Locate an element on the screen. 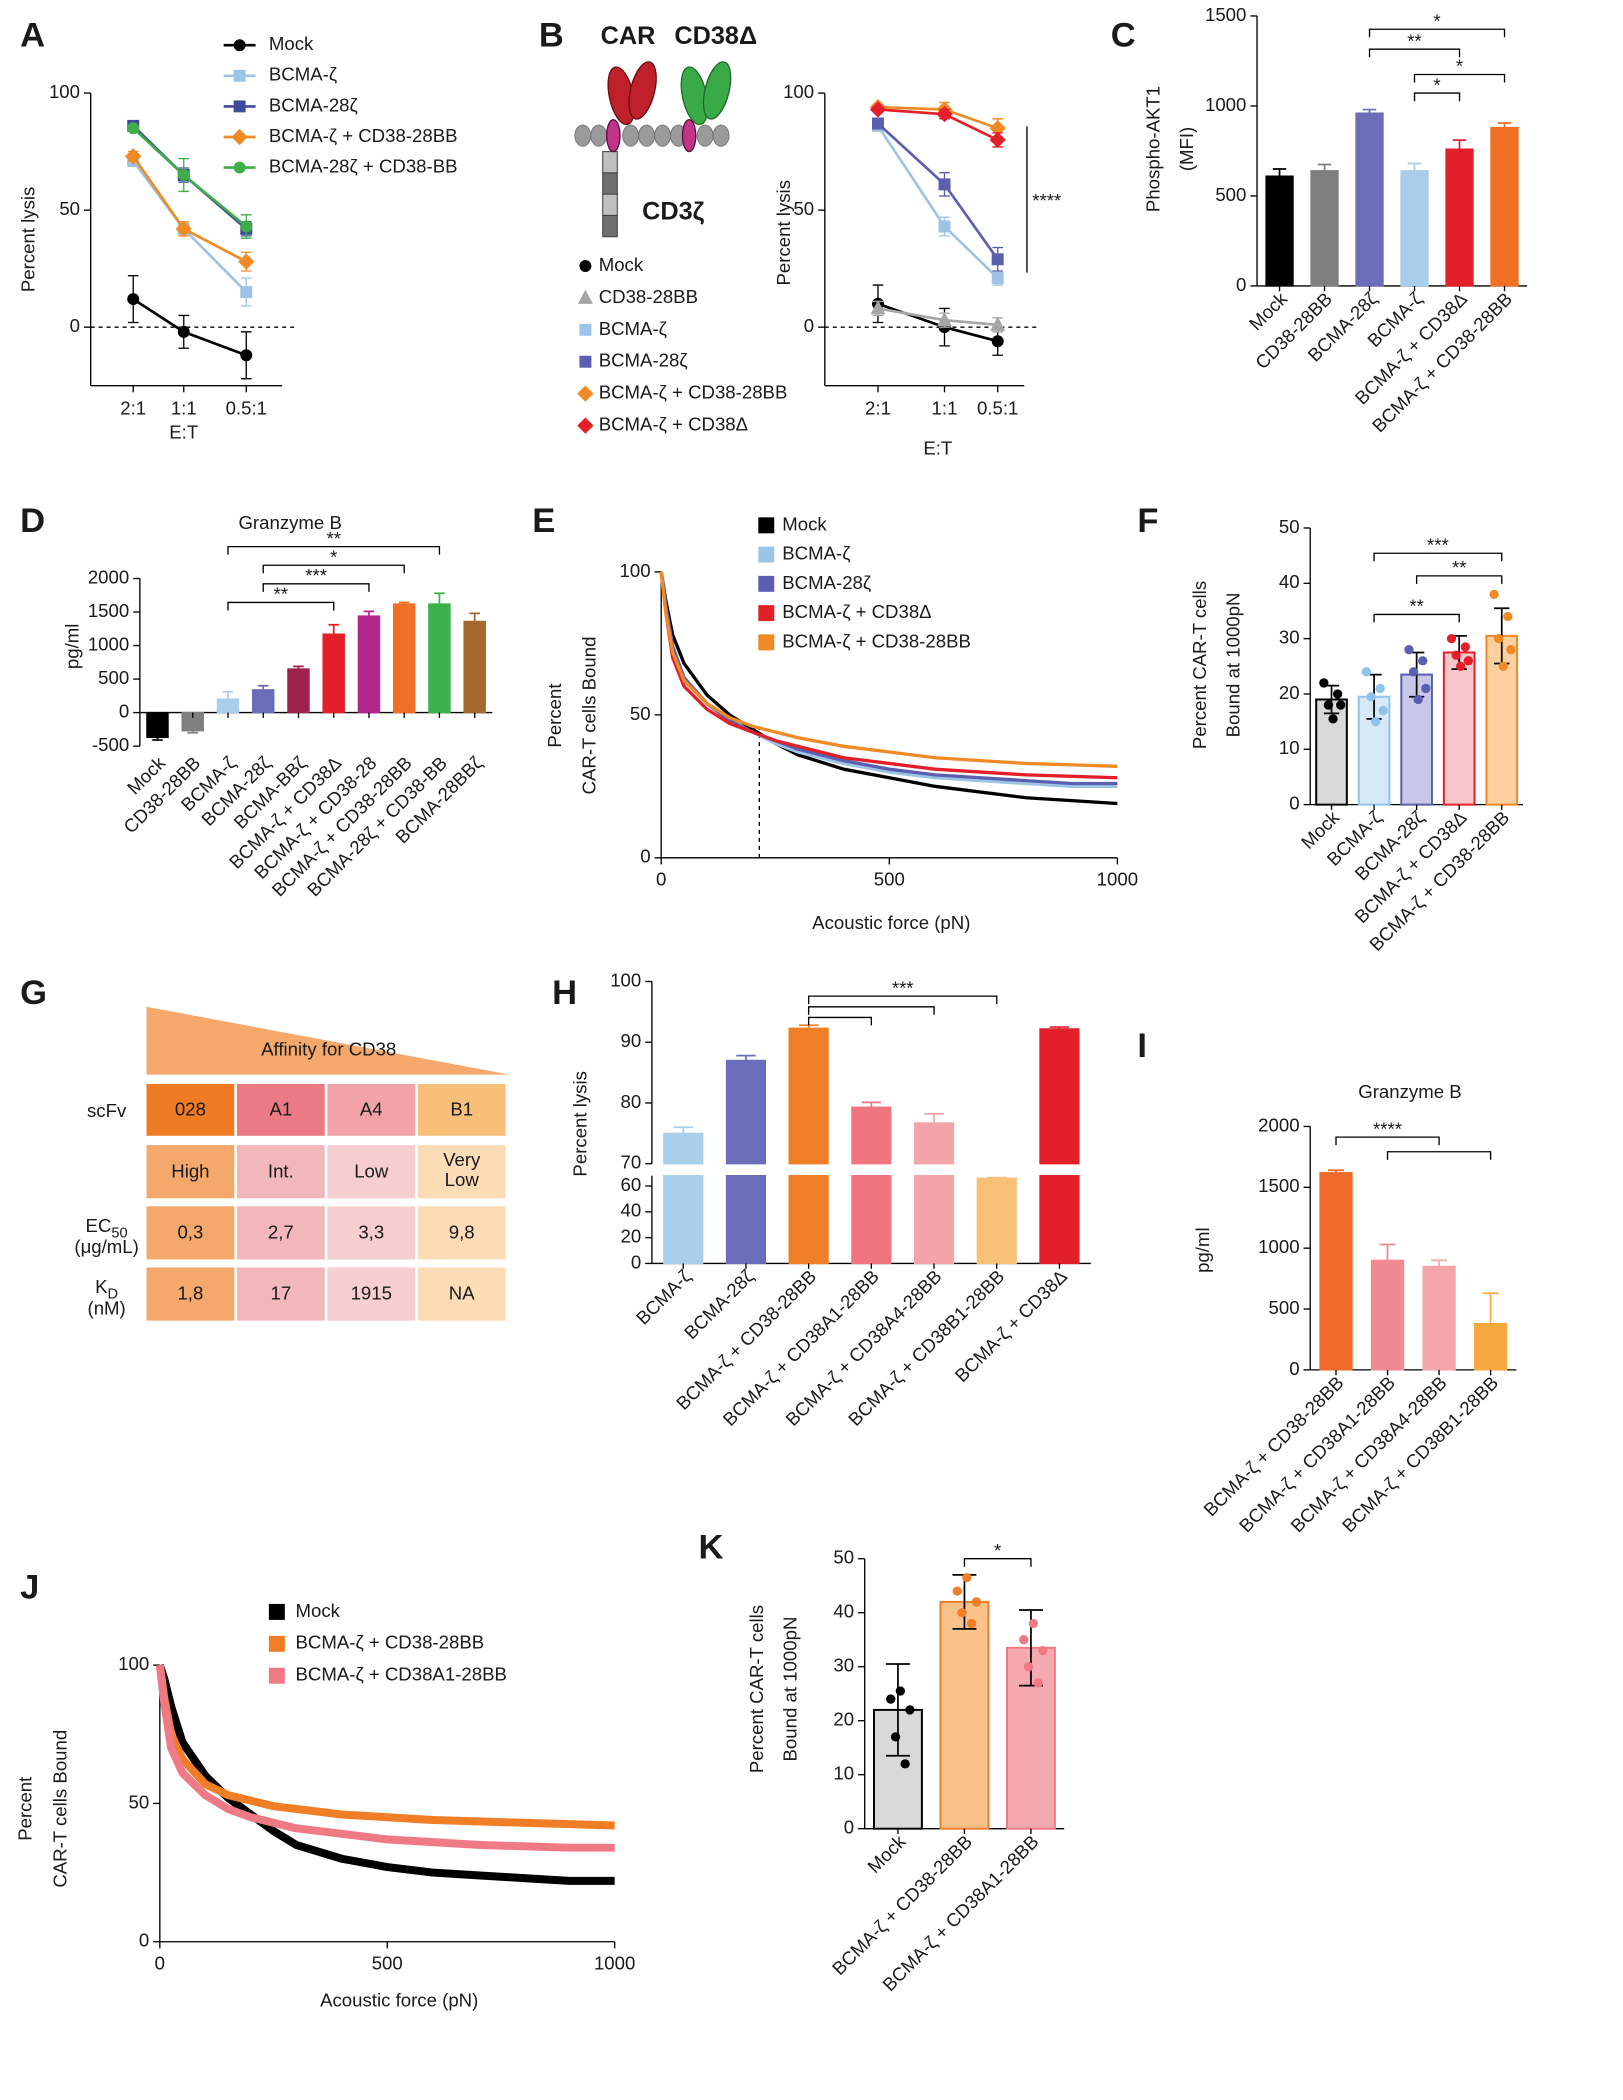  y-tick-label: 1000 is located at coordinates (108, 643).